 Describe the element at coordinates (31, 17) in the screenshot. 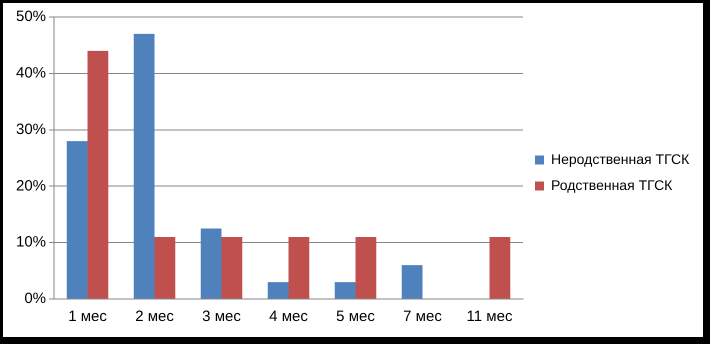

I see `y-tick-label: 50%` at that location.